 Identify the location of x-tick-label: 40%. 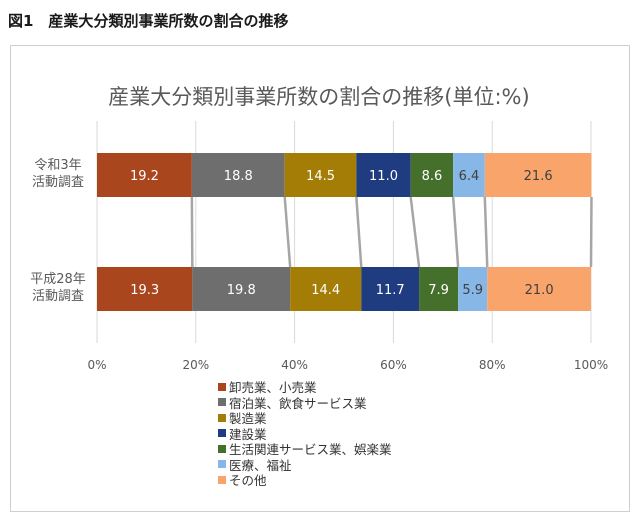
(294, 365).